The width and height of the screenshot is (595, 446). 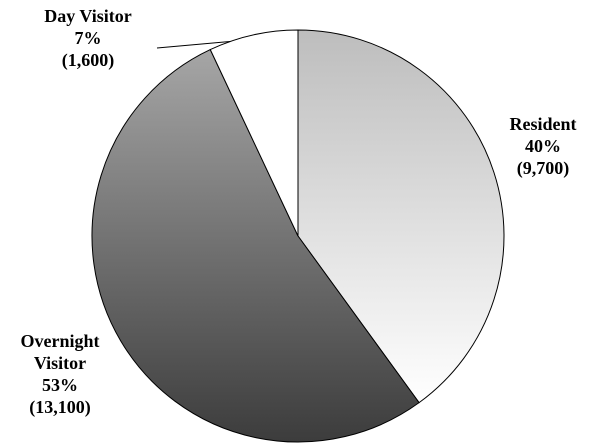 What do you see at coordinates (60, 407) in the screenshot?
I see `count-label: (13,100)` at bounding box center [60, 407].